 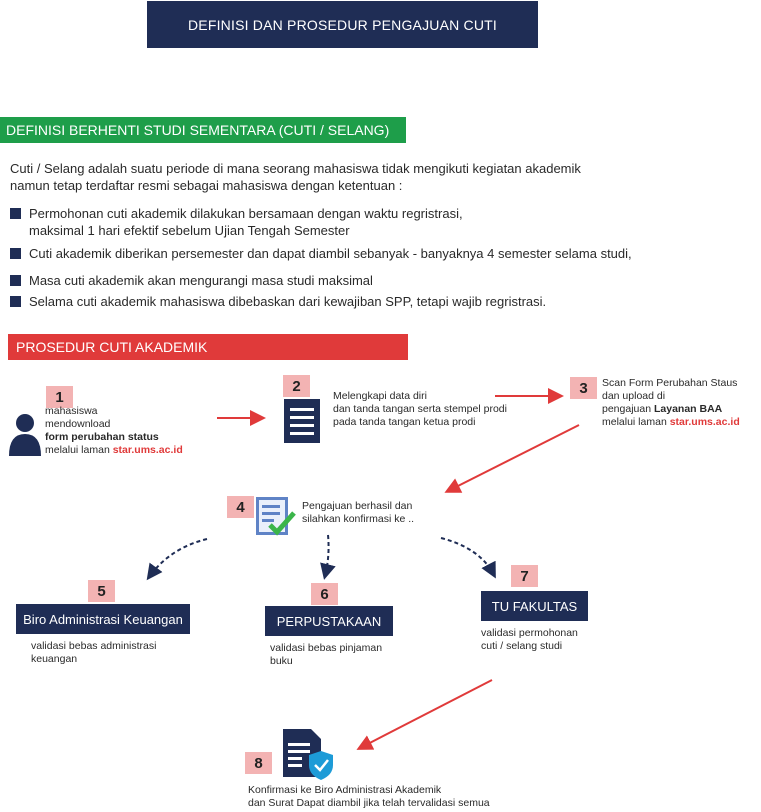 I want to click on tu-fakultas-box: TU FAKULTAS, so click(x=534, y=606).